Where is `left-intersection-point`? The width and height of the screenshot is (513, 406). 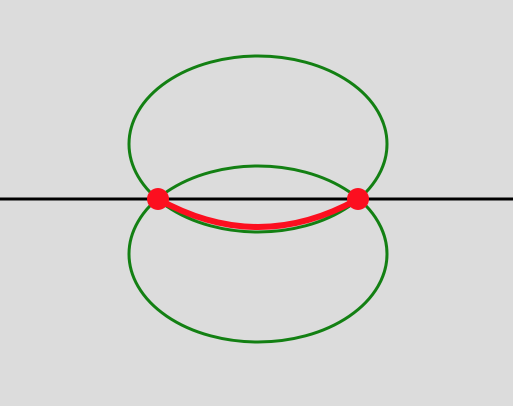 left-intersection-point is located at coordinates (158, 199).